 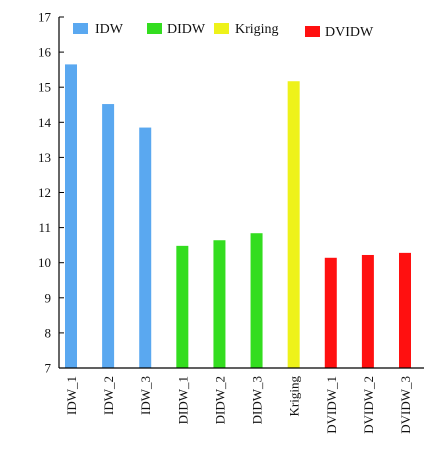 I want to click on y-tick-label: 9, so click(x=48, y=297).